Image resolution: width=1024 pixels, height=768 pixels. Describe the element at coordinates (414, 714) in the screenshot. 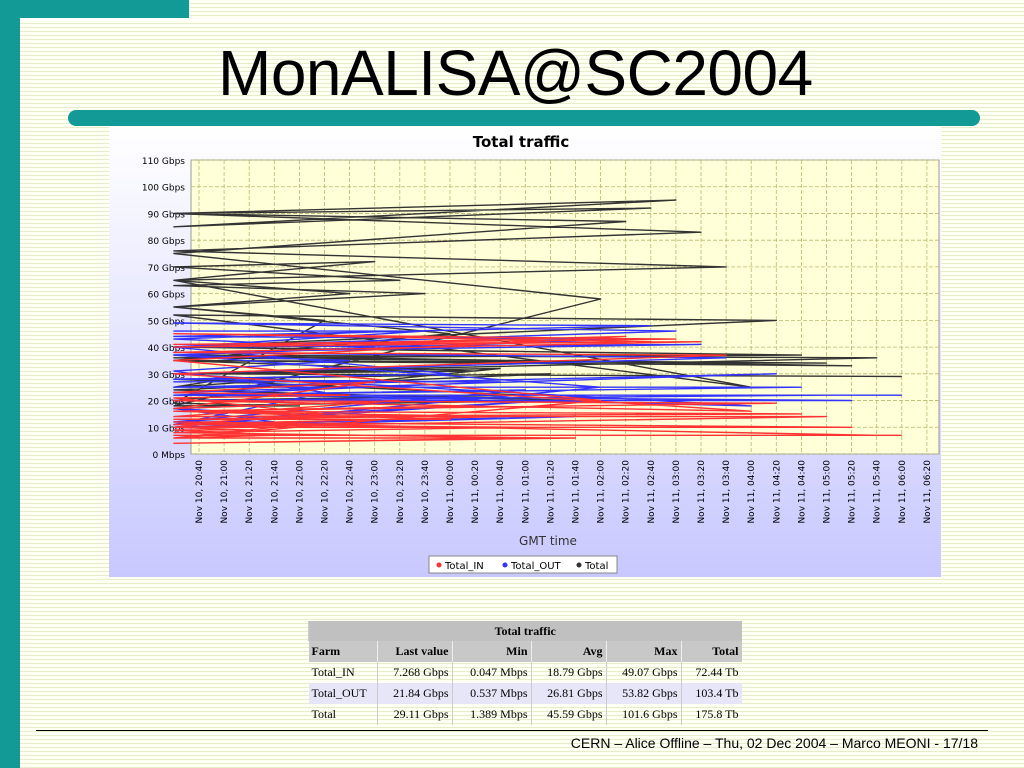

I see `cell-last-value: 29.11 Gbps` at that location.